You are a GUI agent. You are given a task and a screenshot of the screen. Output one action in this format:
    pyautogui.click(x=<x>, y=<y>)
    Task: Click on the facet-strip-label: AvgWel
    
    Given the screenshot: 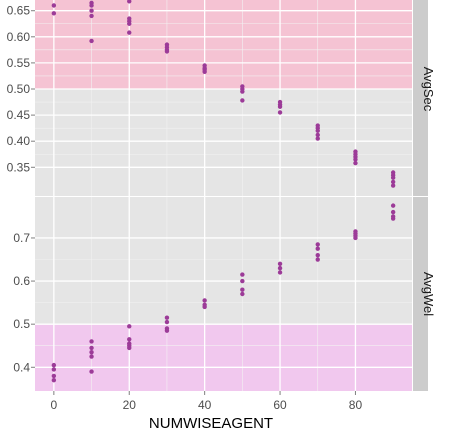 What is the action you would take?
    pyautogui.click(x=428, y=294)
    